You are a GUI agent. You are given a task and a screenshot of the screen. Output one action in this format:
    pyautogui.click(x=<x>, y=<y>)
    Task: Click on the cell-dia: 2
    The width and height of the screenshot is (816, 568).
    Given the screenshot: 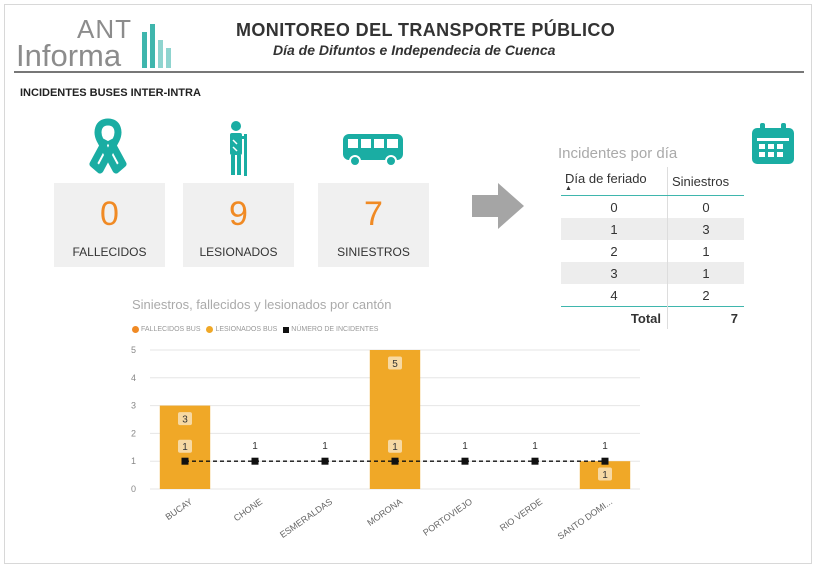 What is the action you would take?
    pyautogui.click(x=614, y=251)
    